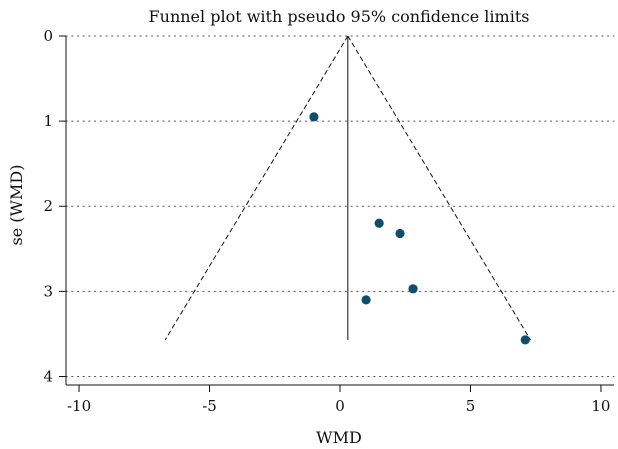 This screenshot has height=449, width=618. I want to click on y-tick-label-1: 1, so click(48, 121).